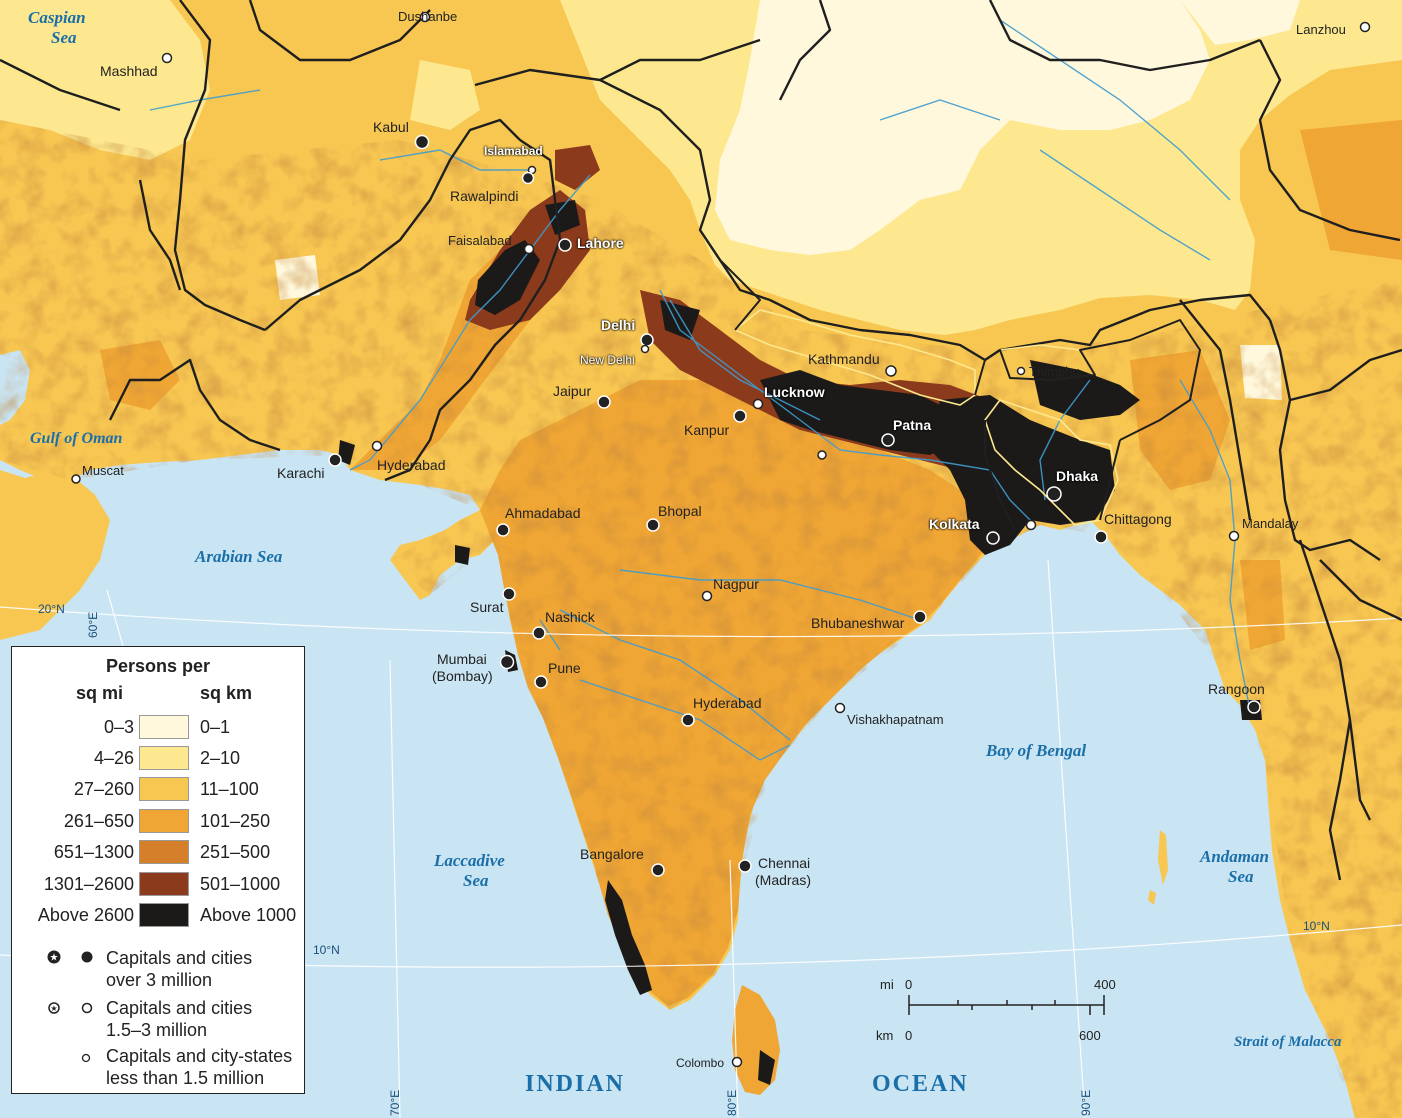 The image size is (1402, 1118). I want to click on oman-coast, so click(55, 555).